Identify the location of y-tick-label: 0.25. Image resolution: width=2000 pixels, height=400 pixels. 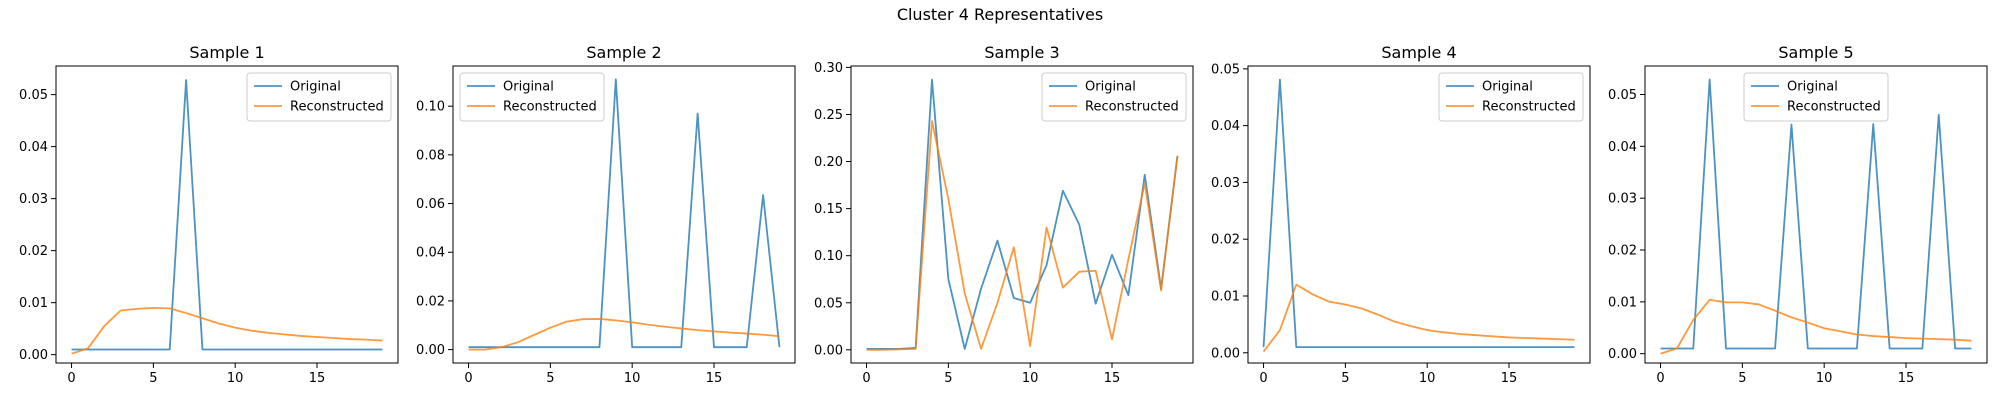
(828, 115).